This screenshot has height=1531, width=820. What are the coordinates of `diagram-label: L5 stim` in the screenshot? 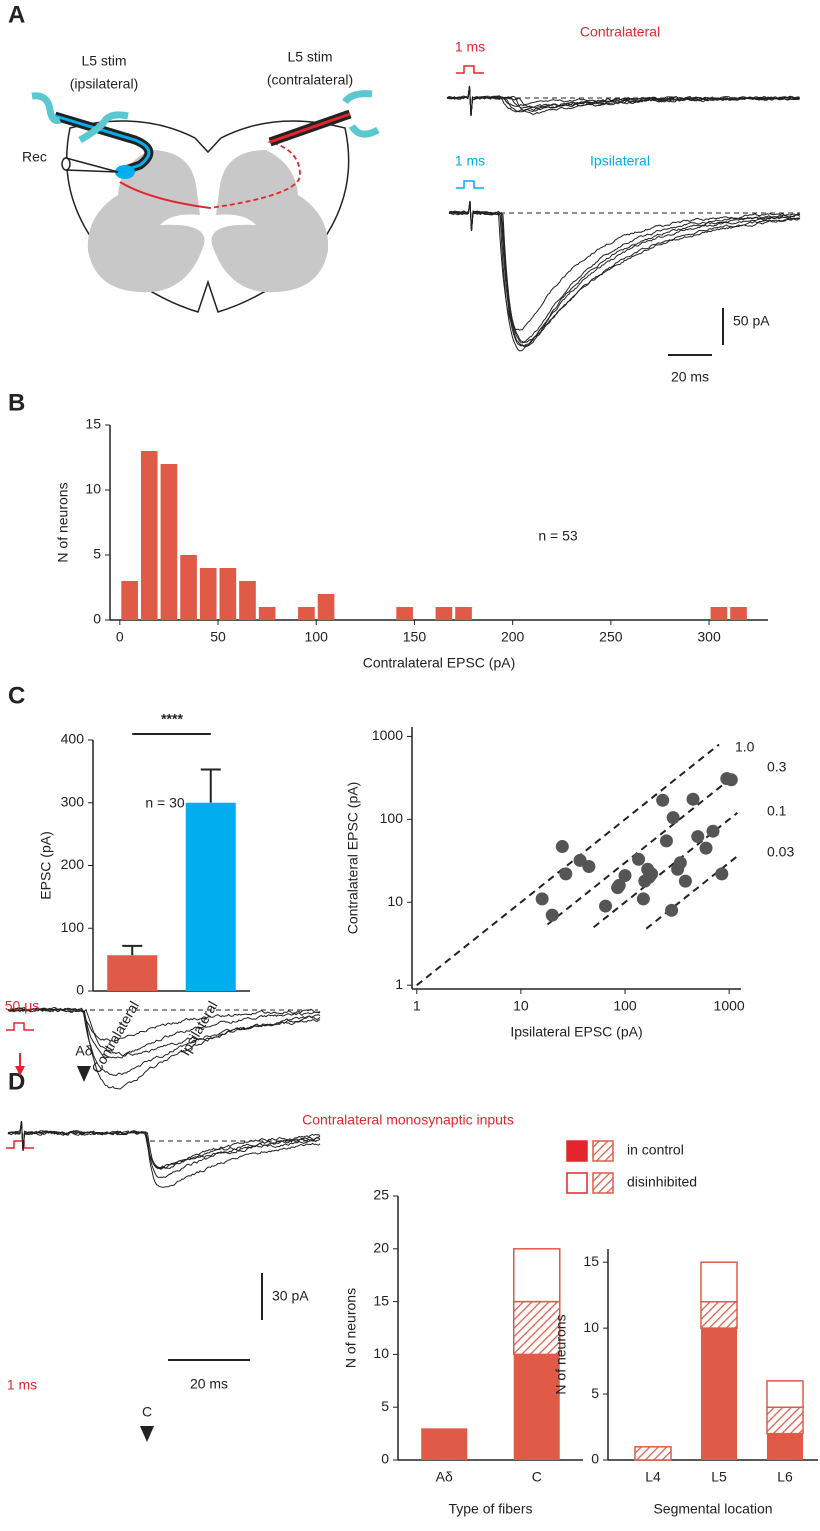 It's located at (309, 57).